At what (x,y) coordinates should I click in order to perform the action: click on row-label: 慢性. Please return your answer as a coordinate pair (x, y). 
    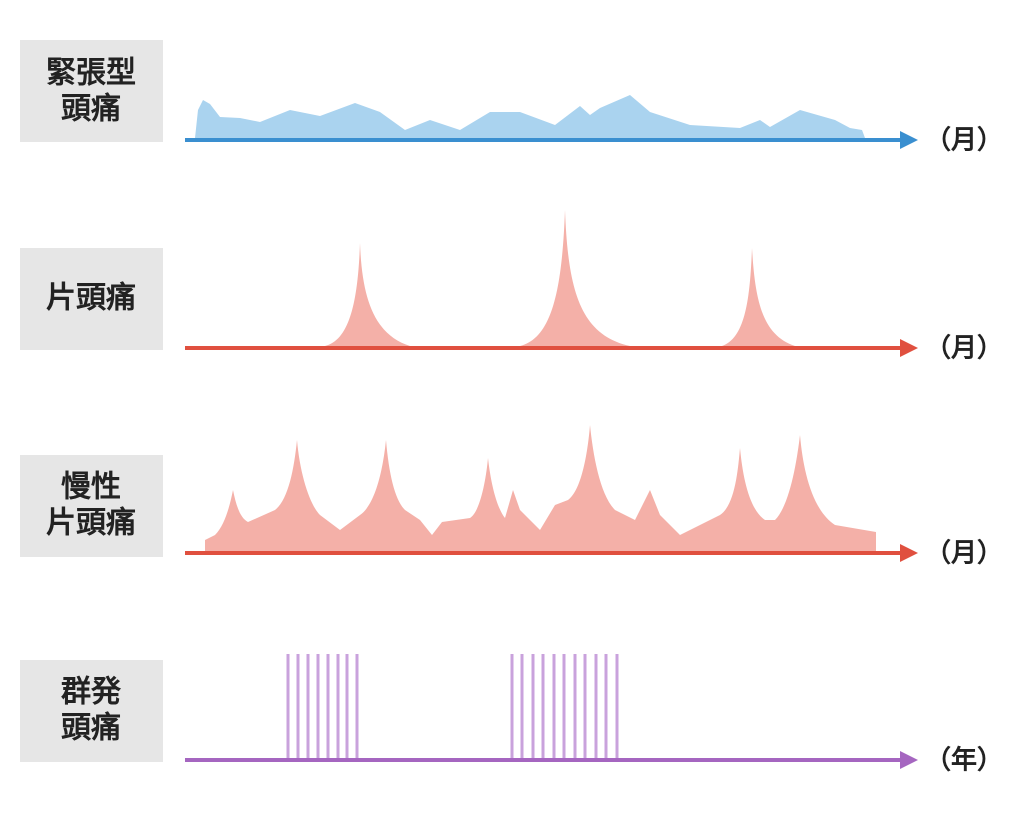
    Looking at the image, I should click on (91, 487).